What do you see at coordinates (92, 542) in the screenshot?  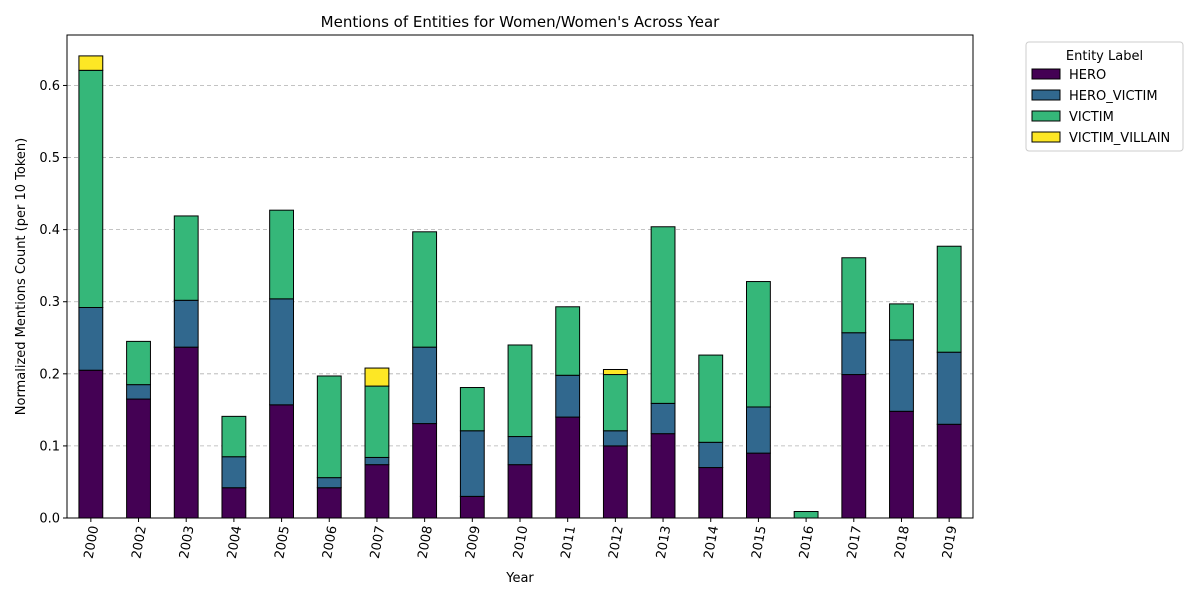 I see `x-tick-label: 2000` at bounding box center [92, 542].